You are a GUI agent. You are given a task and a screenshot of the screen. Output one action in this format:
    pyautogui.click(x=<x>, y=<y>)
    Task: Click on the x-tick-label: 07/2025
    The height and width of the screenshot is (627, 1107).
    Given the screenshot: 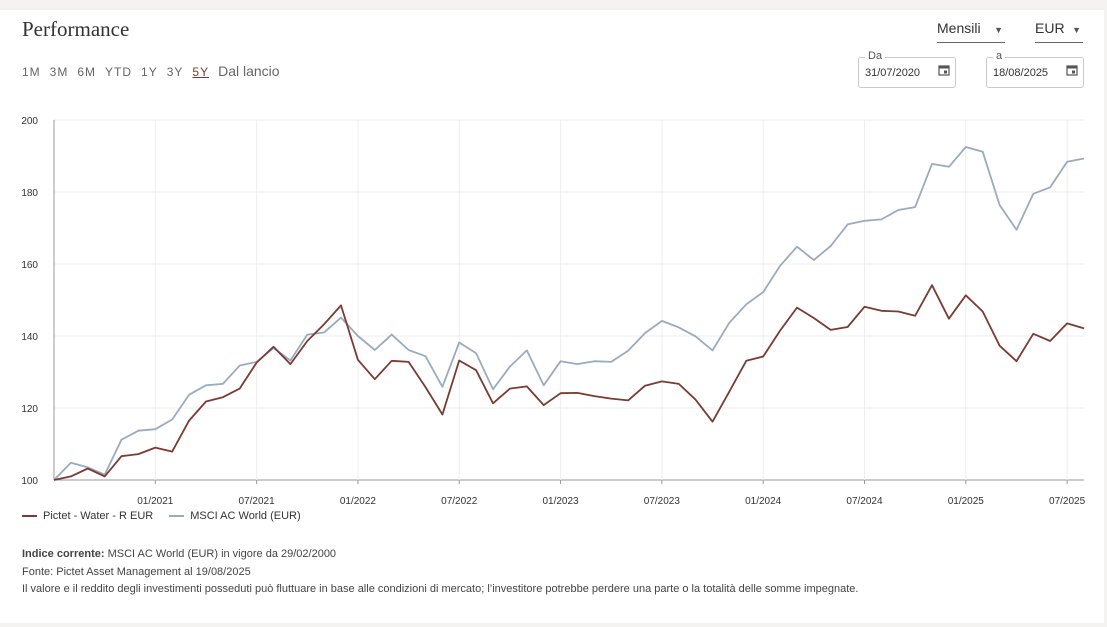 What is the action you would take?
    pyautogui.click(x=1067, y=501)
    